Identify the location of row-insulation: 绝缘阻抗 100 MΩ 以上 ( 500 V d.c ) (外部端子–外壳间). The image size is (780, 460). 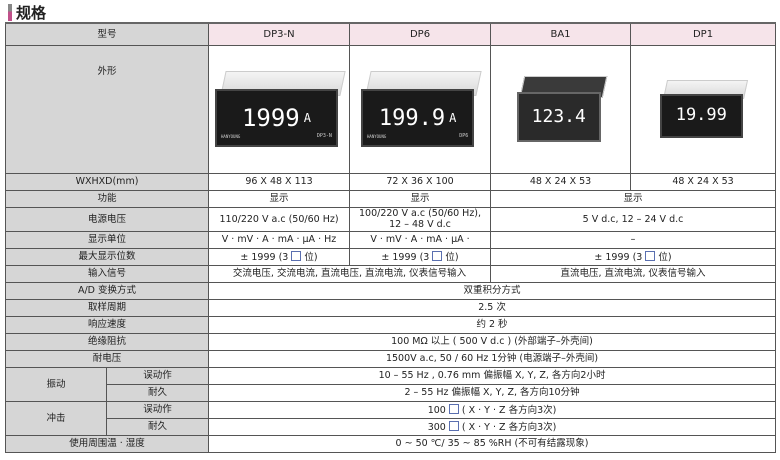
(390, 341).